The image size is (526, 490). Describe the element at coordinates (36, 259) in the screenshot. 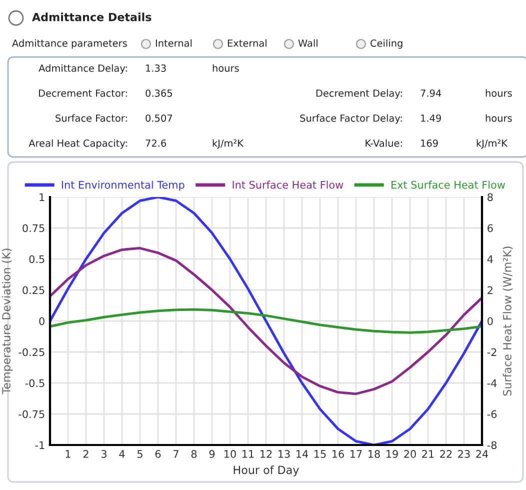

I see `y-tick-label: 0.5` at that location.